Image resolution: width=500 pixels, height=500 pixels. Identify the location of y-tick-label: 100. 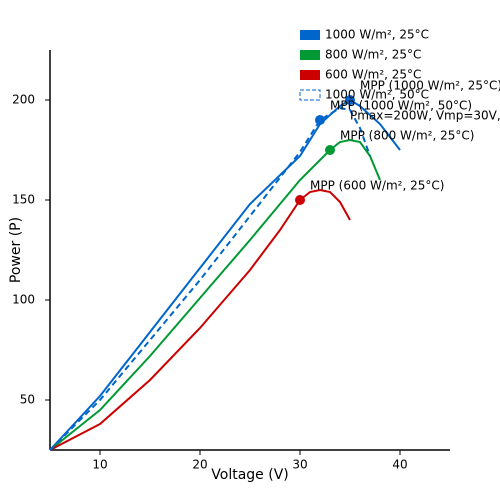
(23, 300).